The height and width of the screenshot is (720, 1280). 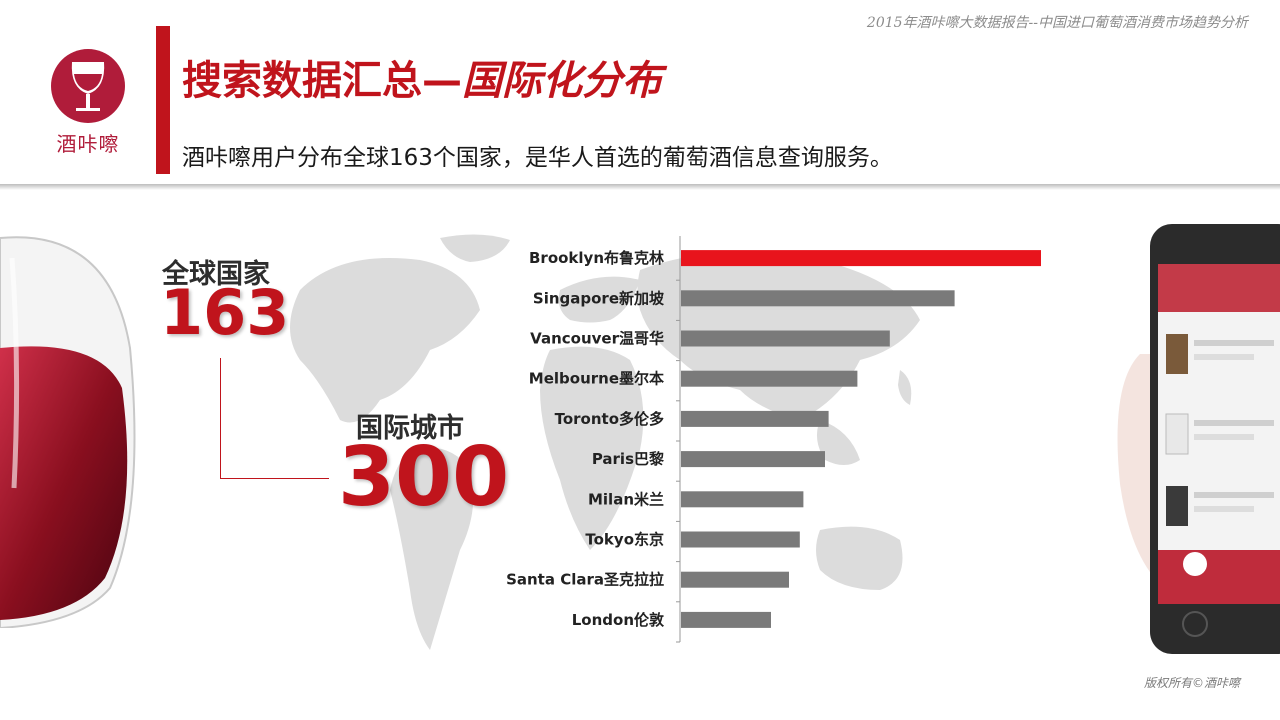 What do you see at coordinates (618, 620) in the screenshot?
I see `chart-category-label: London伦敦` at bounding box center [618, 620].